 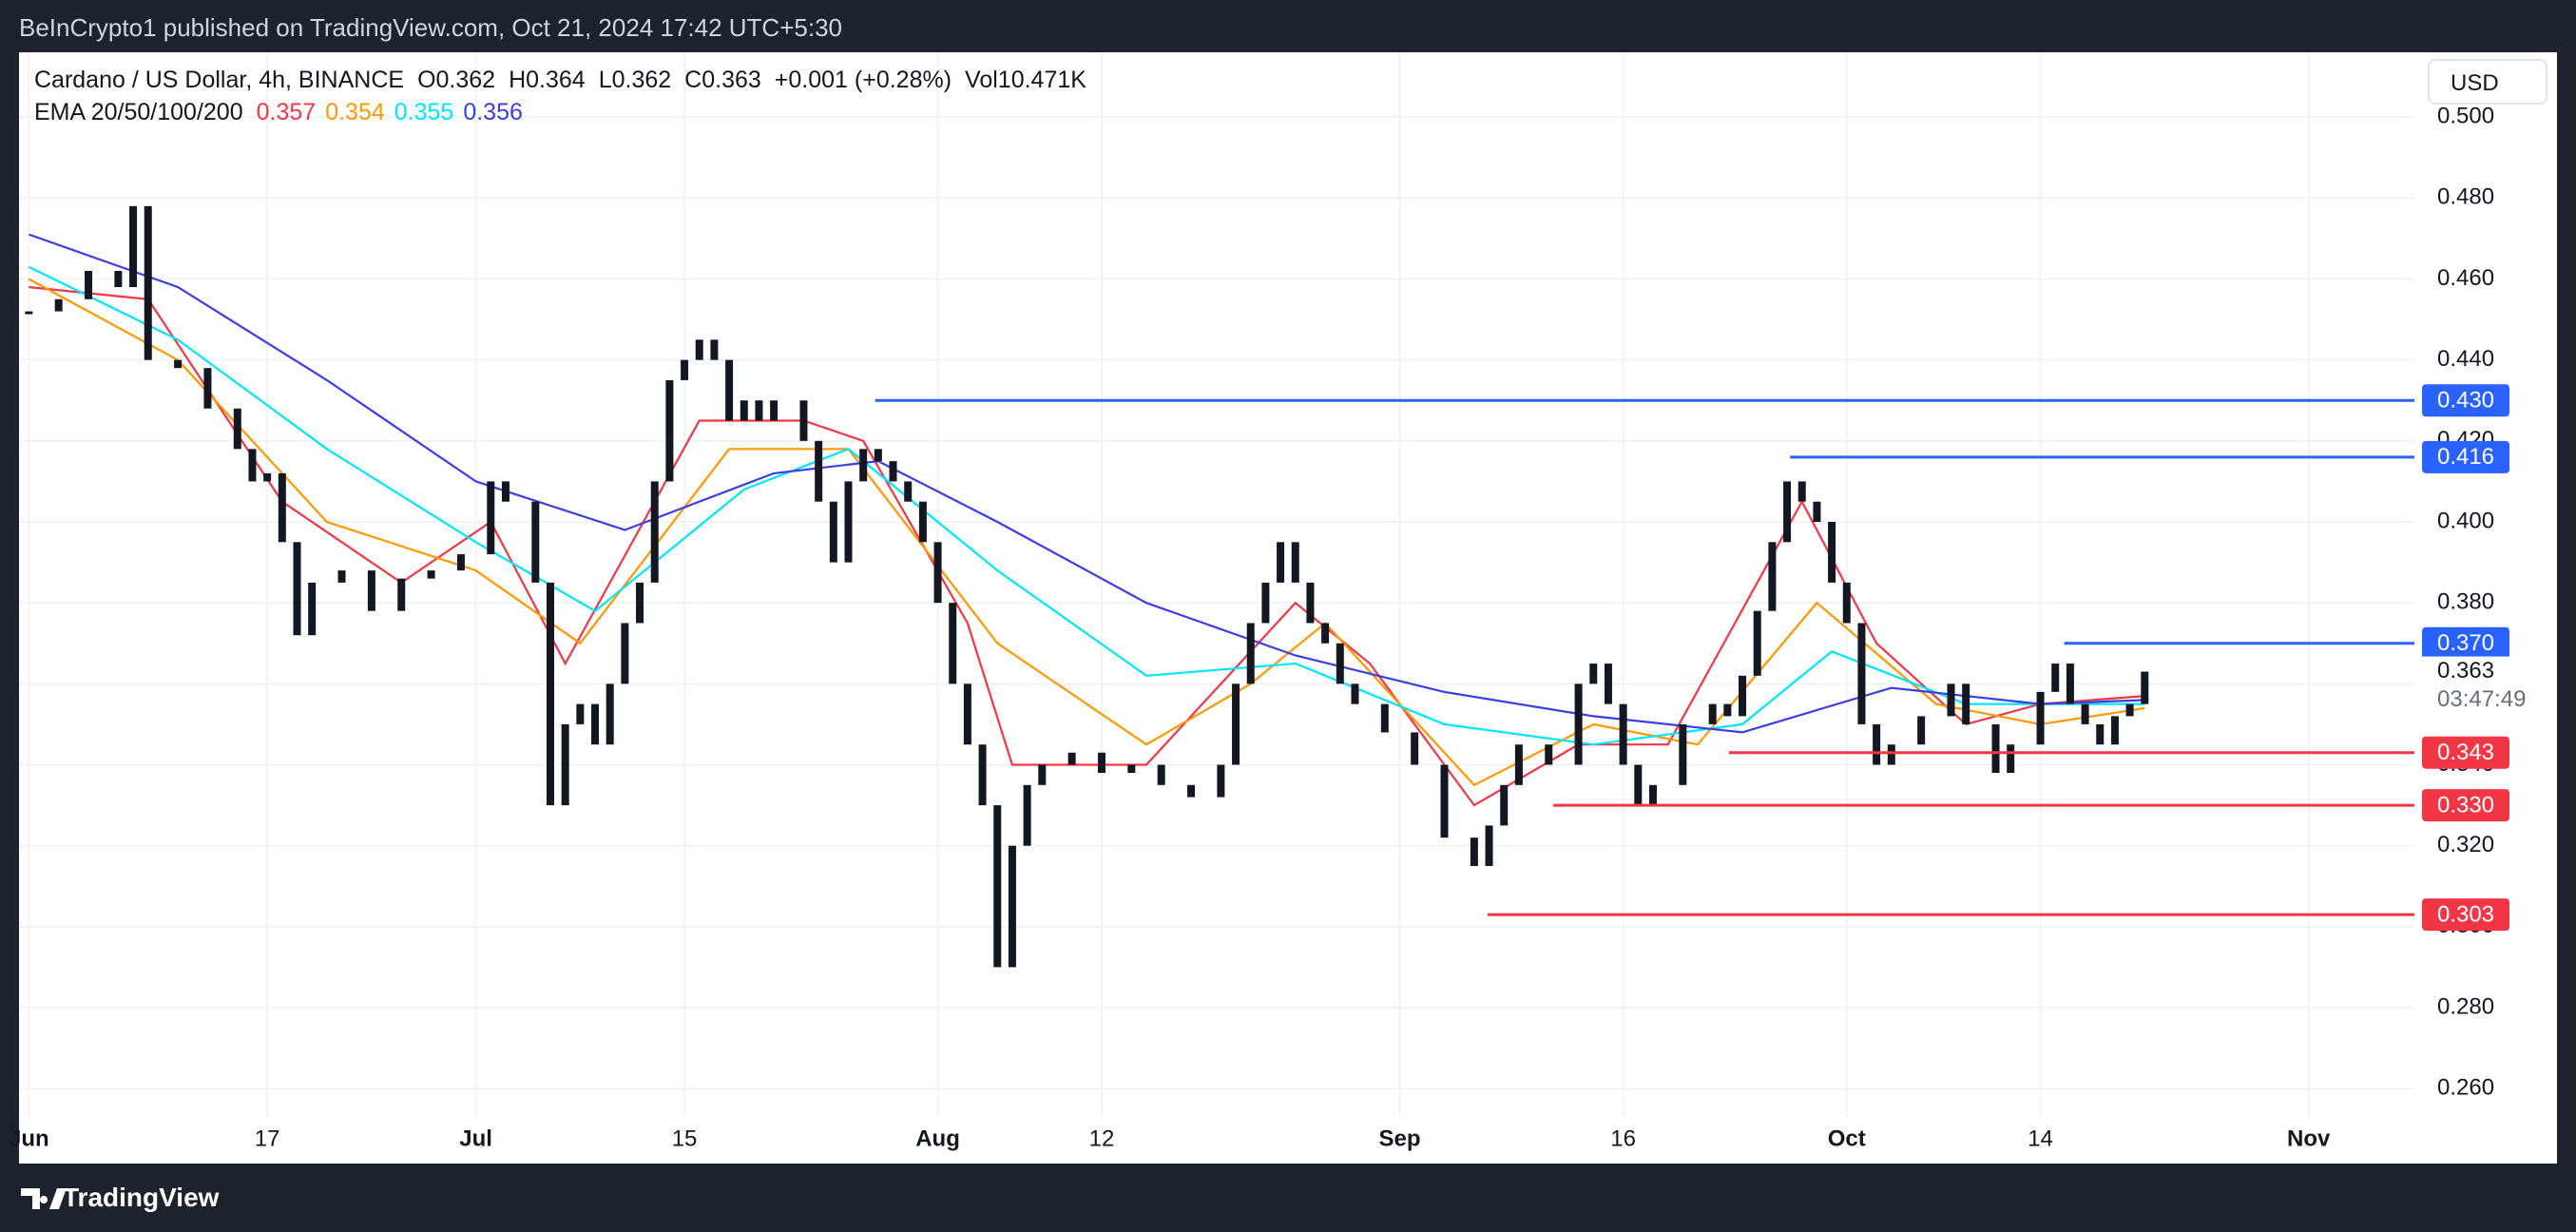 I want to click on x-tick-label: 15, so click(x=685, y=1138).